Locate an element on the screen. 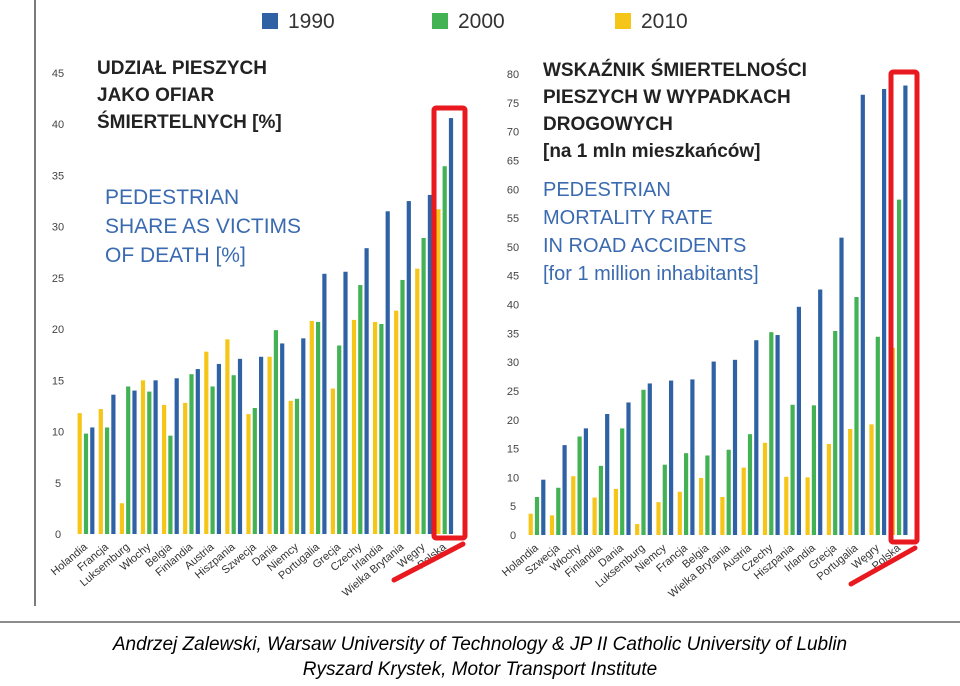  title-en-line: PEDESTRIAN is located at coordinates (172, 197).